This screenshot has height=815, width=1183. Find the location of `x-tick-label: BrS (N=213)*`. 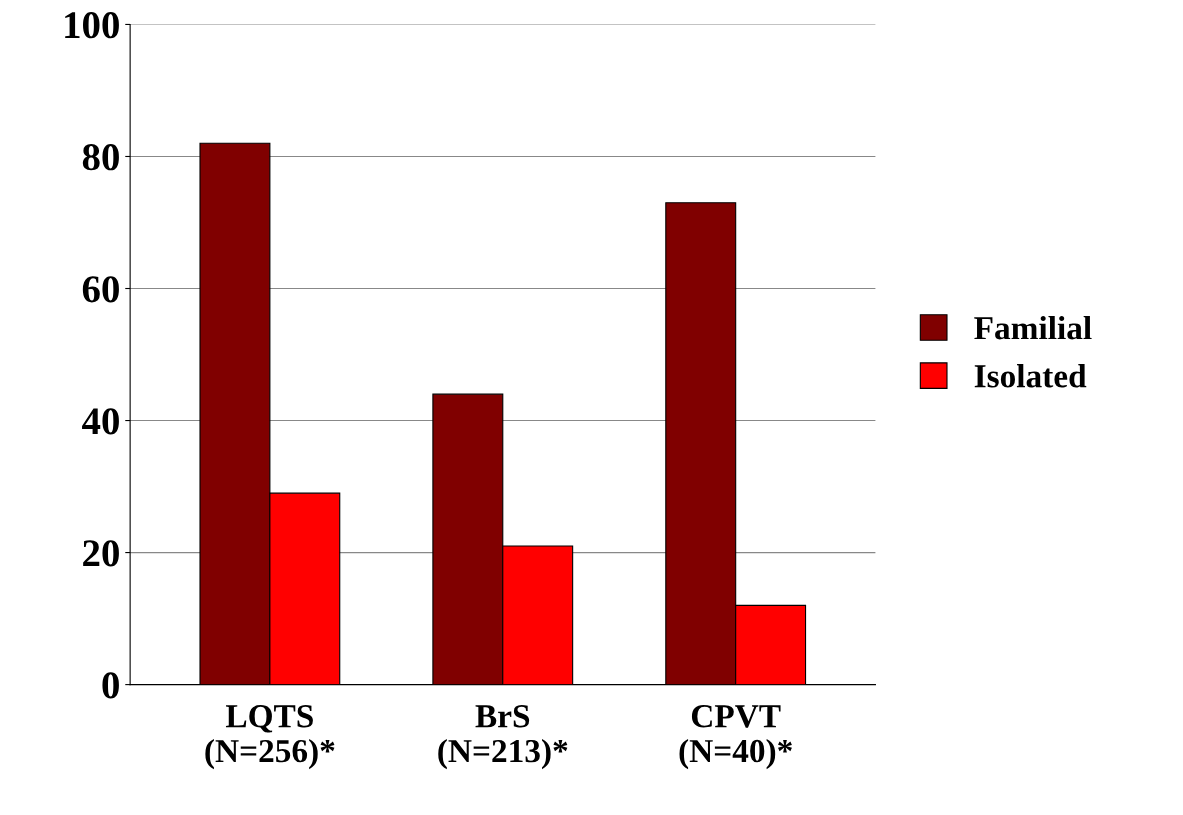

x-tick-label: BrS (N=213)* is located at coordinates (503, 737).